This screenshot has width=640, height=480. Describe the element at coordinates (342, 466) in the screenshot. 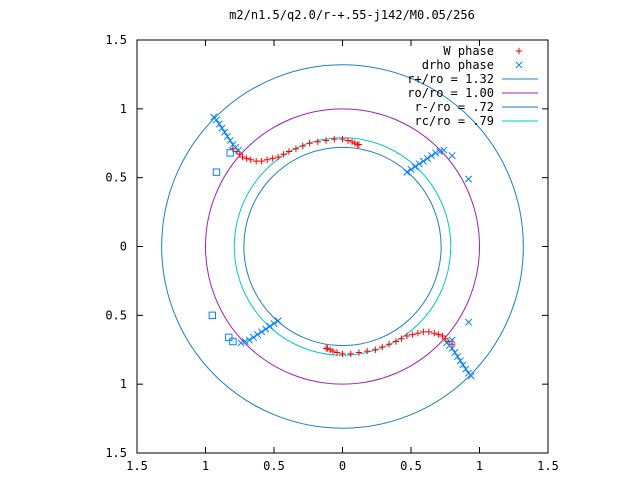

I see `x-tick-label: 0` at that location.